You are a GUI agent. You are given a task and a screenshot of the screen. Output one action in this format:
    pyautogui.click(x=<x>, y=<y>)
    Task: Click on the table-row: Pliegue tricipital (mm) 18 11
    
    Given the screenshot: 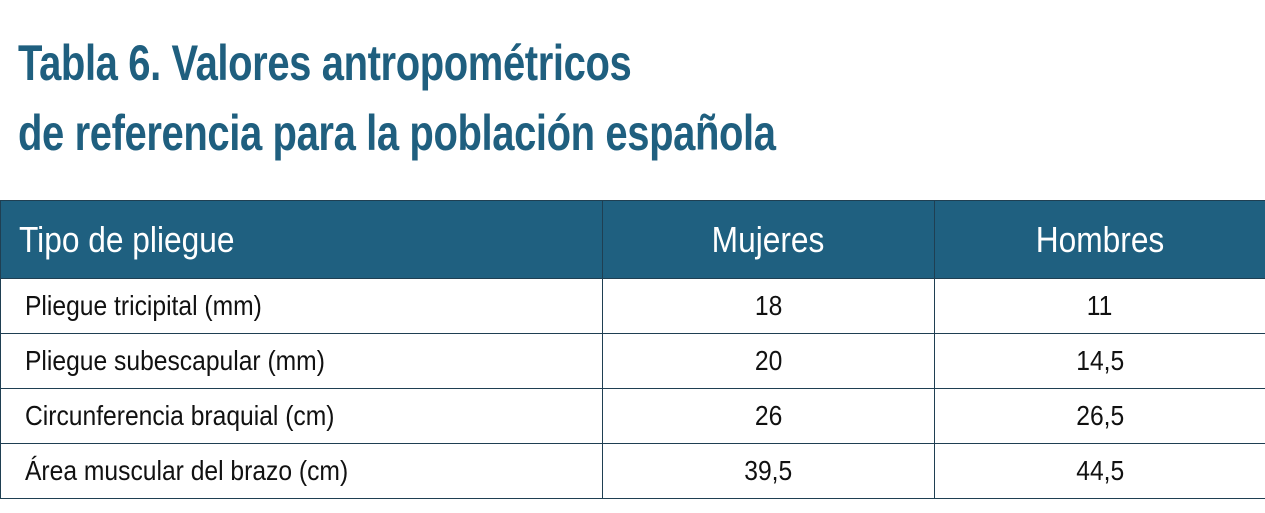 What is the action you would take?
    pyautogui.click(x=632, y=306)
    